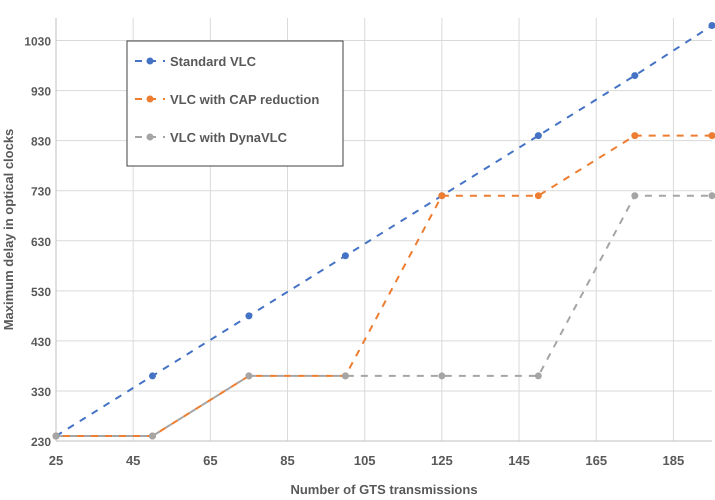 The height and width of the screenshot is (500, 715). Describe the element at coordinates (8, 229) in the screenshot. I see `y-axis-title: Maximum delay in optical clocks` at that location.